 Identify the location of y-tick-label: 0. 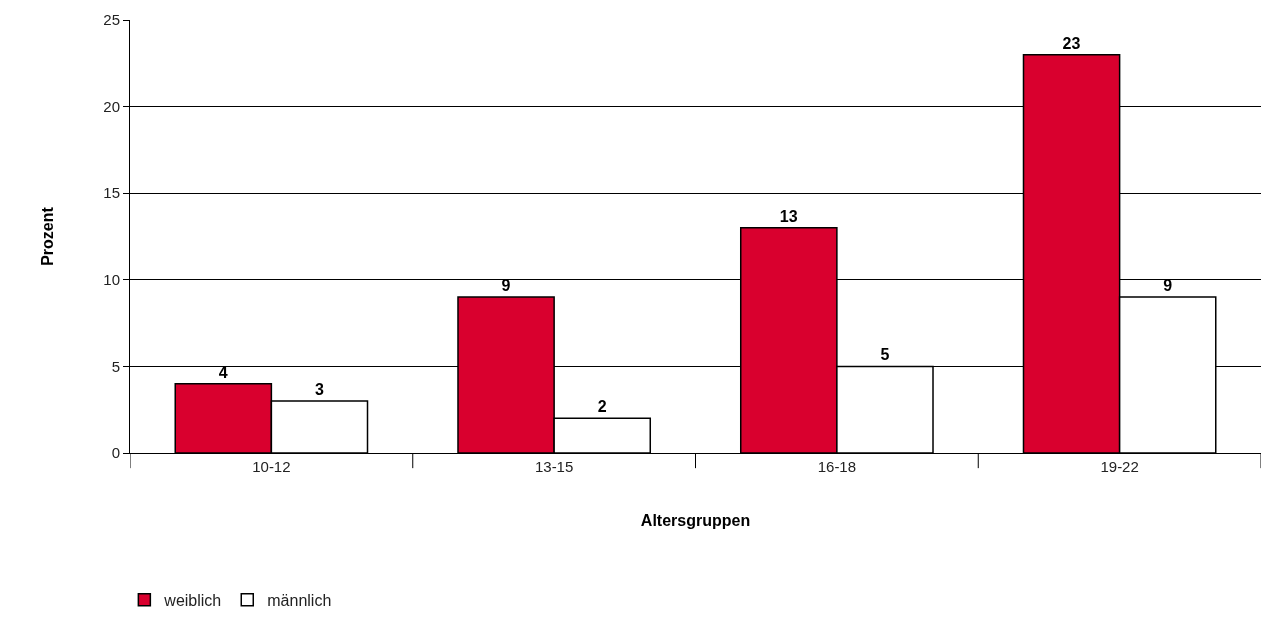
(115, 453).